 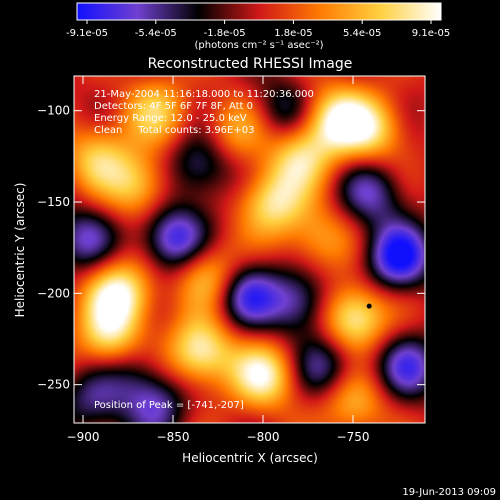 What do you see at coordinates (53, 385) in the screenshot?
I see `y-tick-label: −250` at bounding box center [53, 385].